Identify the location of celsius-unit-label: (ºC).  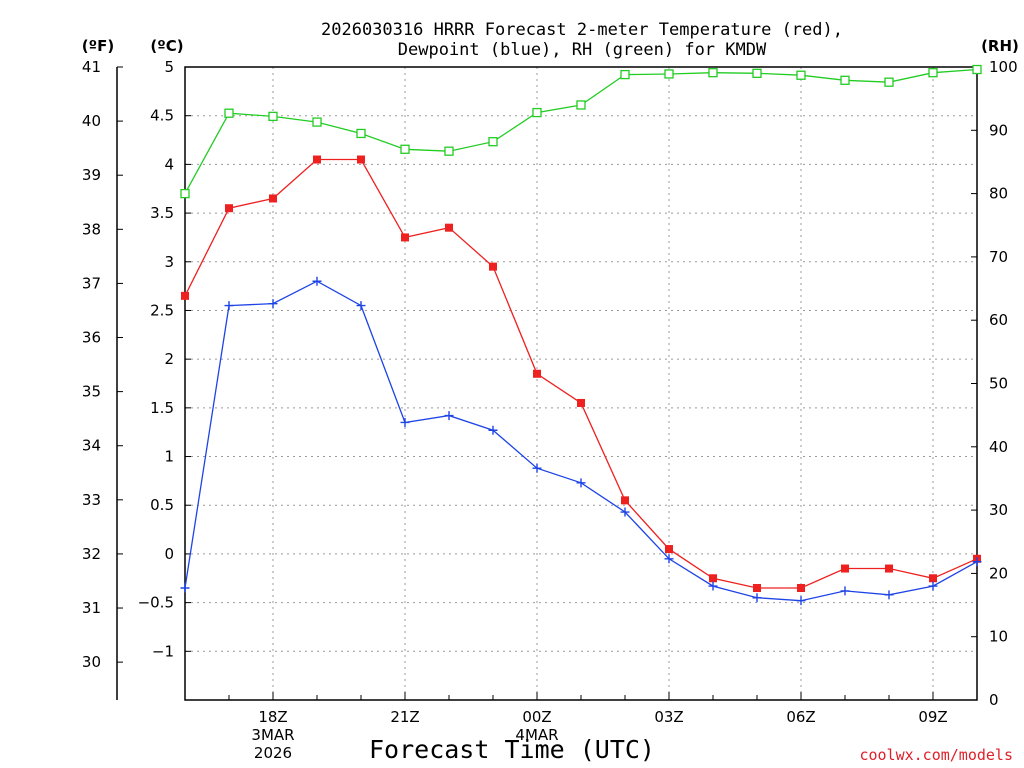
(166, 46).